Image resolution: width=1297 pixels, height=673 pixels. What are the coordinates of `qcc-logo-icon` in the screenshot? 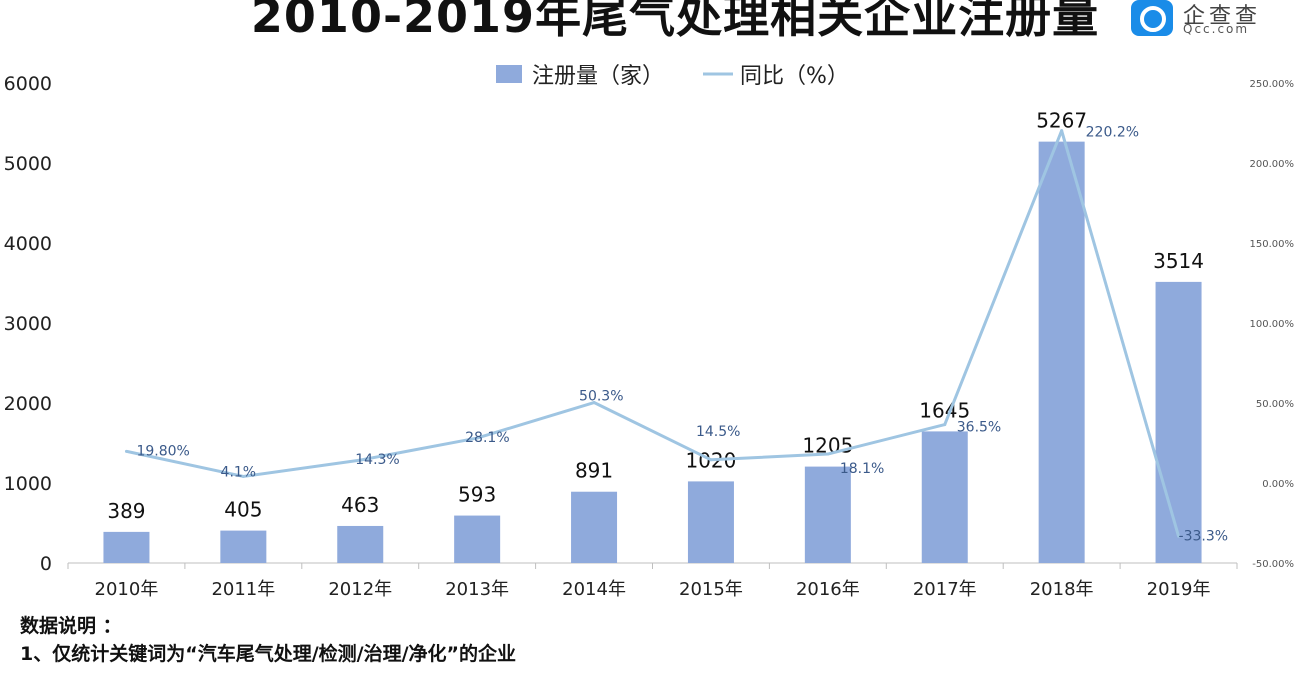 It's located at (1152, 18).